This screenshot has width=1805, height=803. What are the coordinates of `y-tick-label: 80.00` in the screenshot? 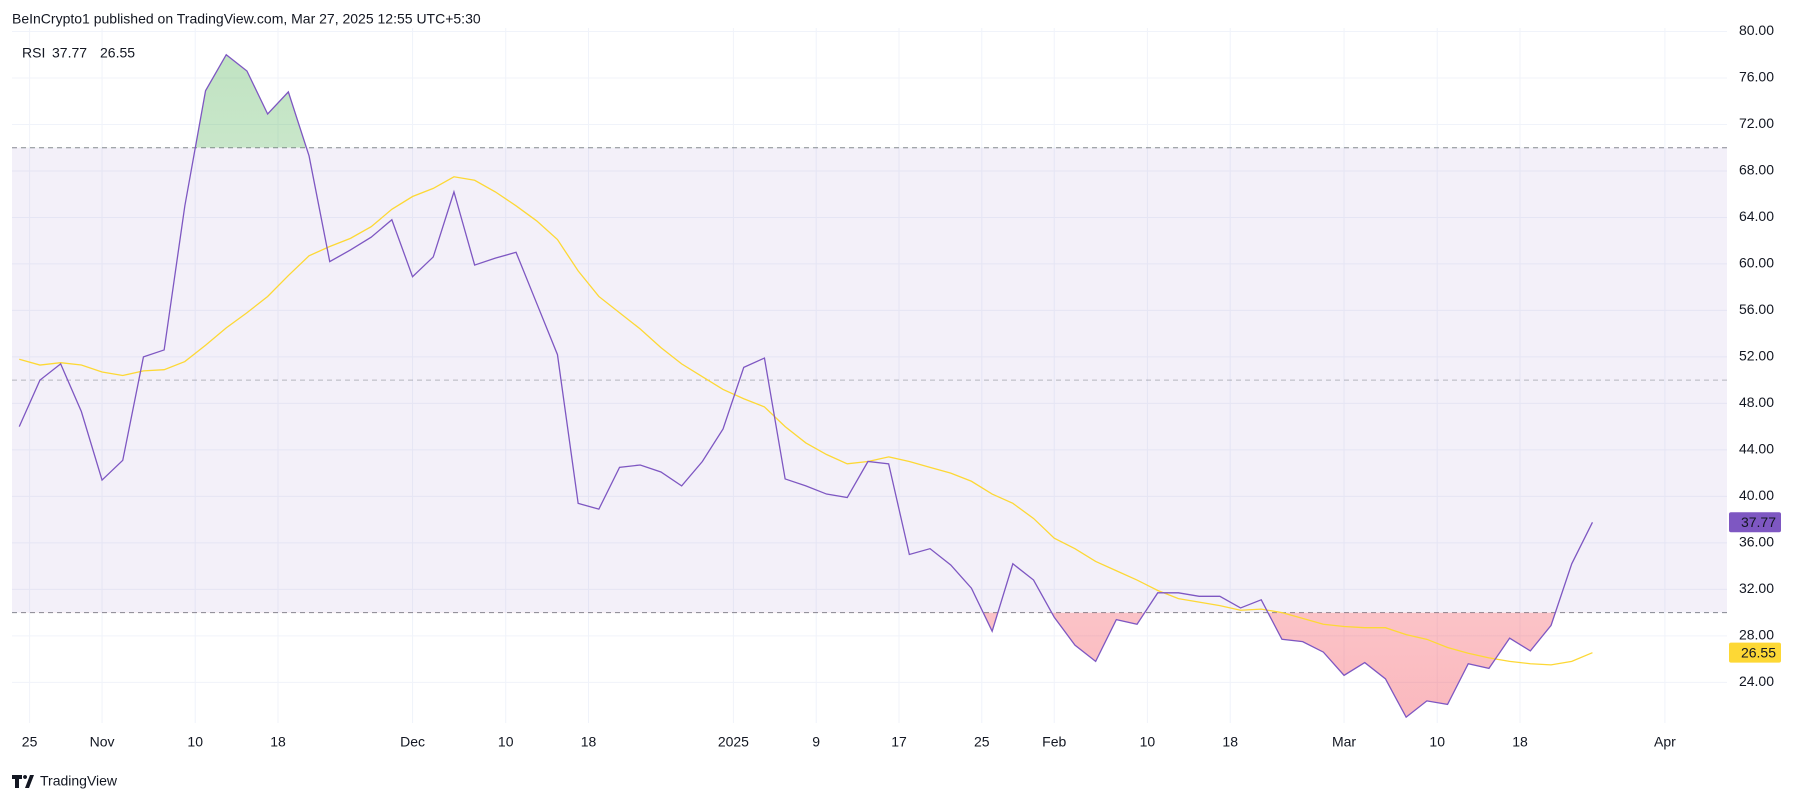 It's located at (1756, 30).